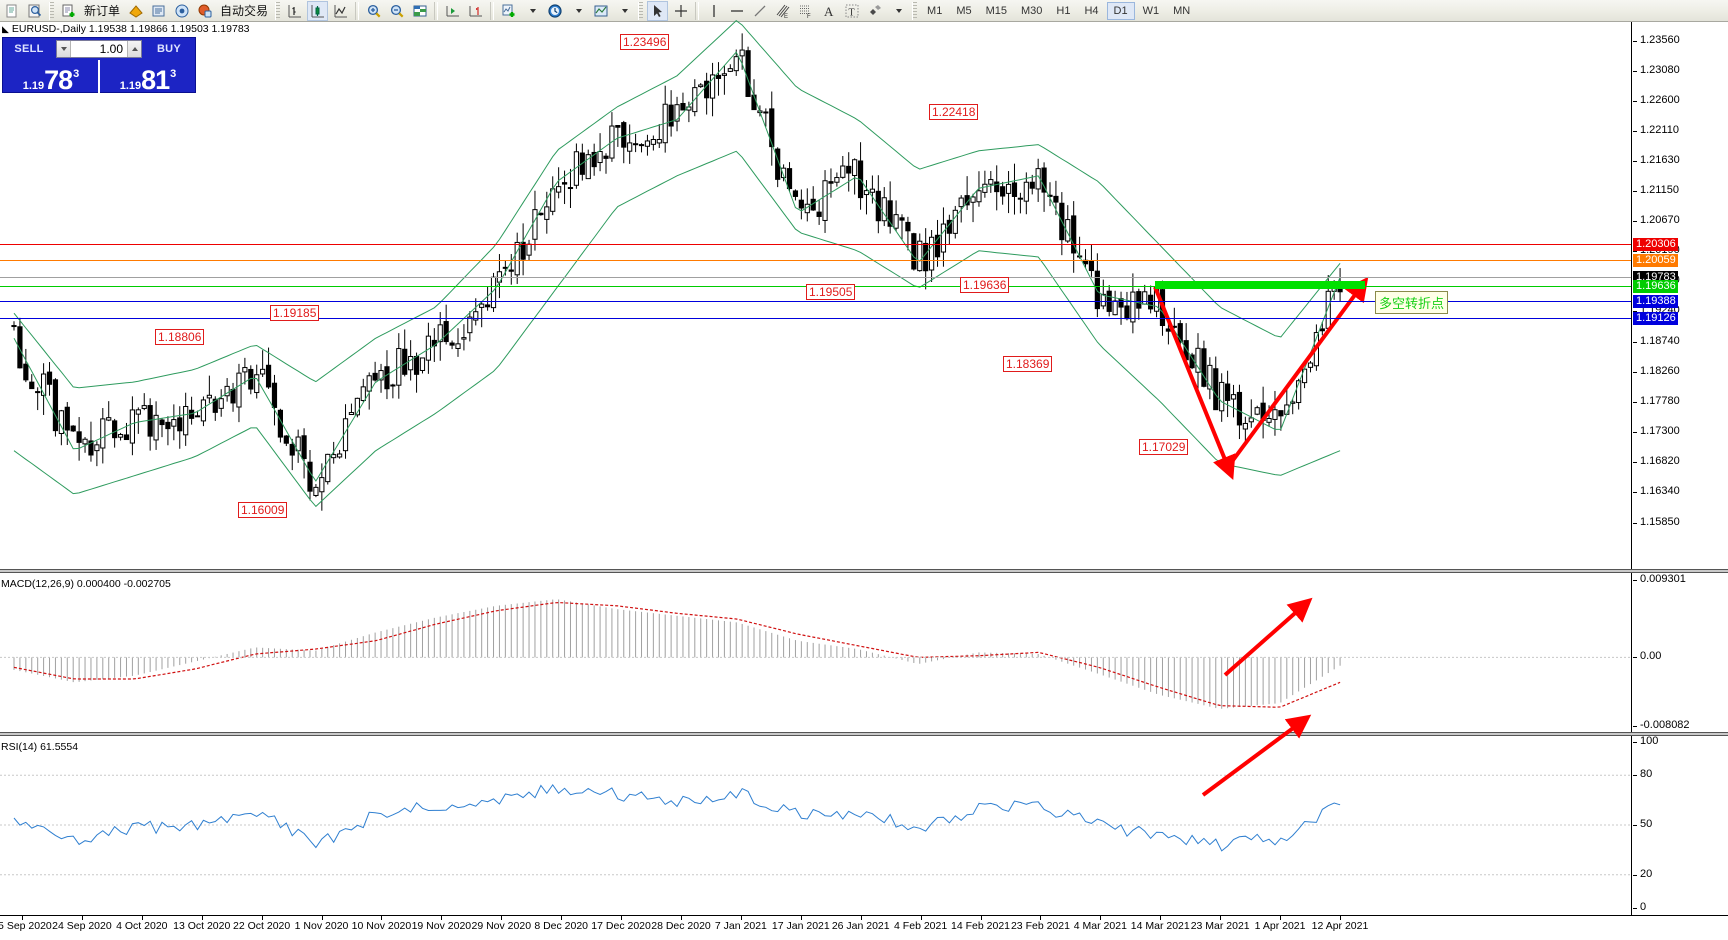 Image resolution: width=1728 pixels, height=940 pixels. I want to click on volume-decrease-button, so click(64, 49).